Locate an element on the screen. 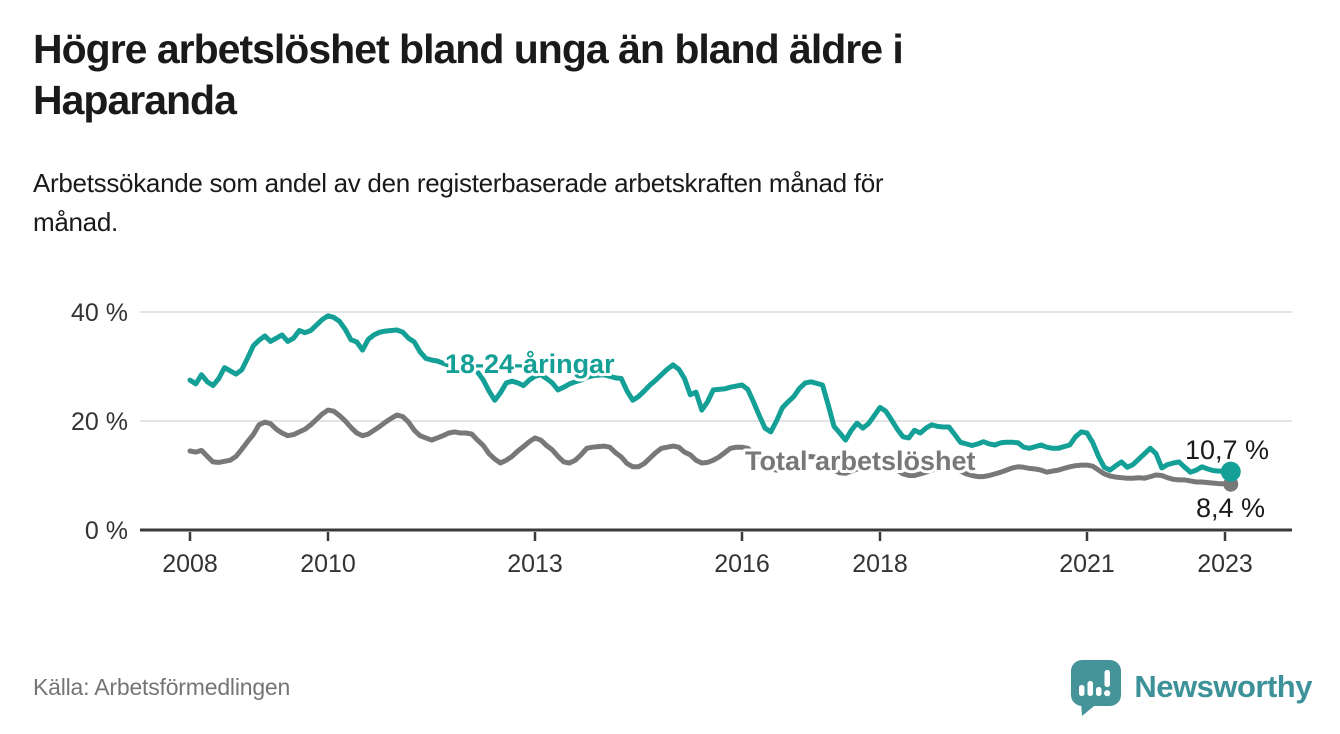 The height and width of the screenshot is (734, 1340). total-end-value-label: 8,4 % is located at coordinates (1230, 508).